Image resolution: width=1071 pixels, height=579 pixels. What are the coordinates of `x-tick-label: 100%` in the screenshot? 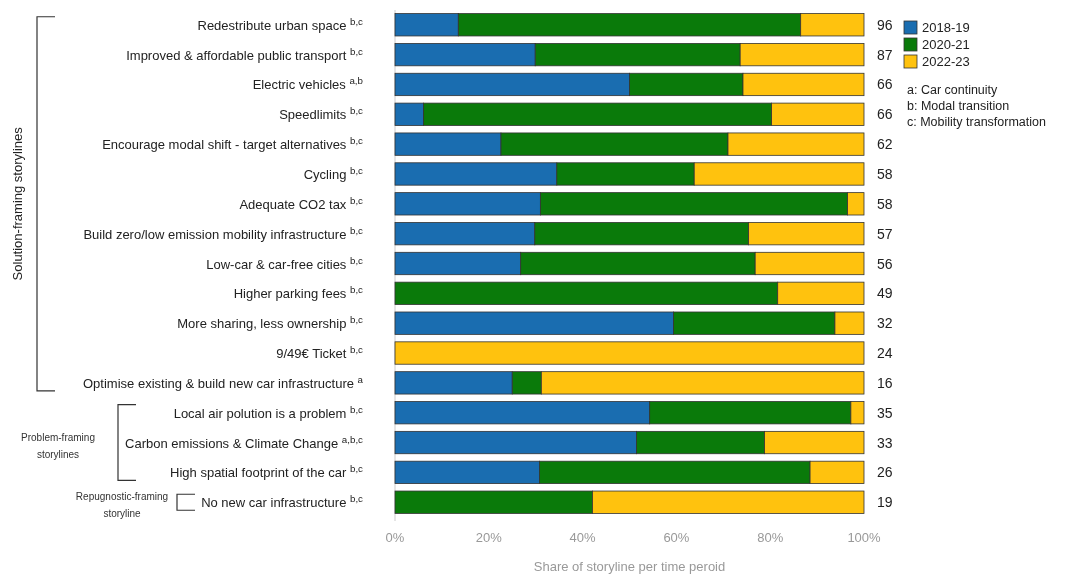 It's located at (864, 537).